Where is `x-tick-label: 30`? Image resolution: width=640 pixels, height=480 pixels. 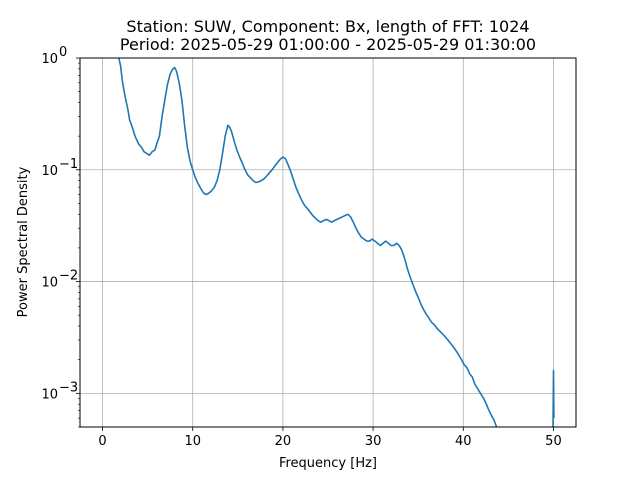 x-tick-label: 30 is located at coordinates (373, 441).